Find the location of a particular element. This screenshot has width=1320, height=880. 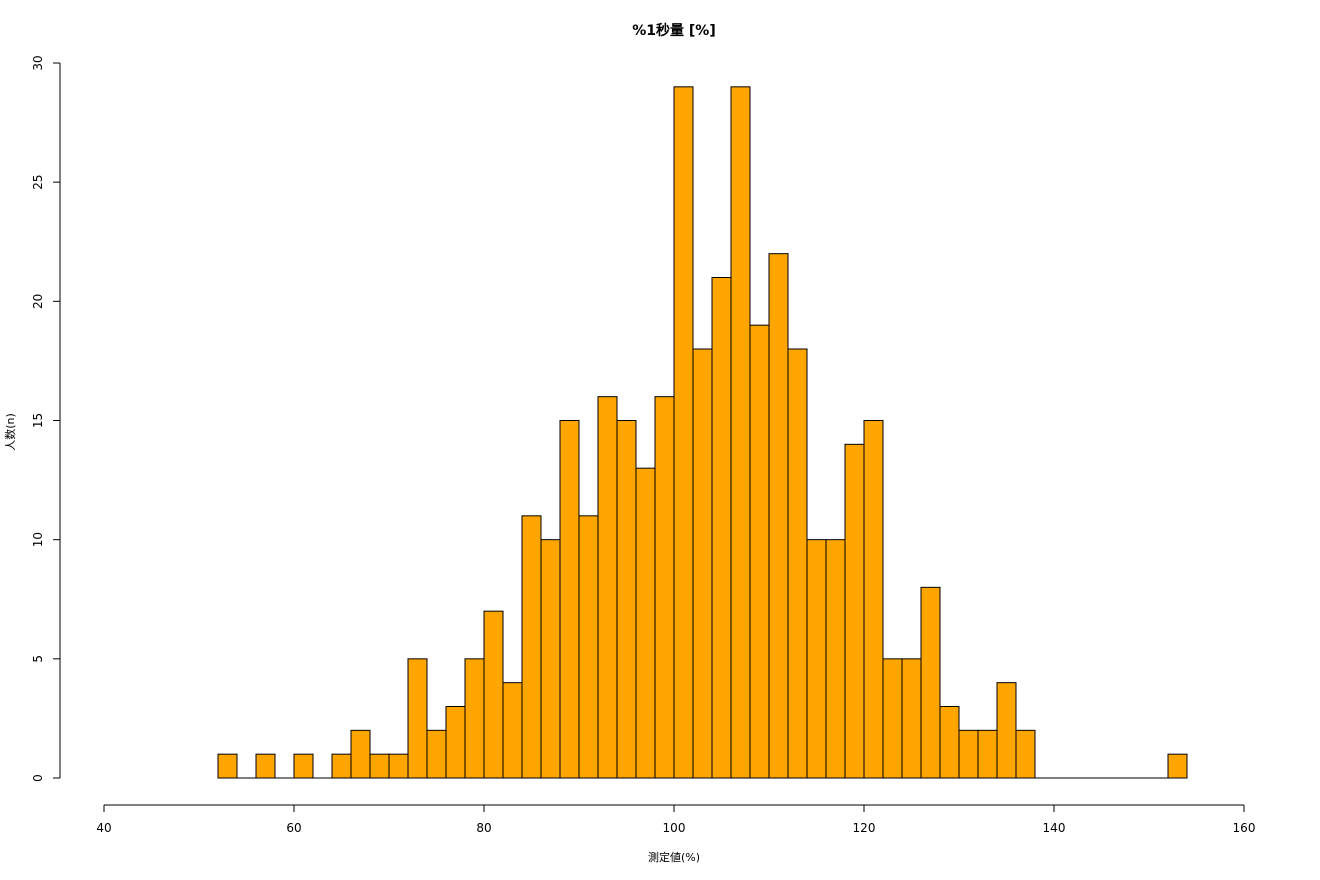

y-tick-label: 10 is located at coordinates (38, 539).